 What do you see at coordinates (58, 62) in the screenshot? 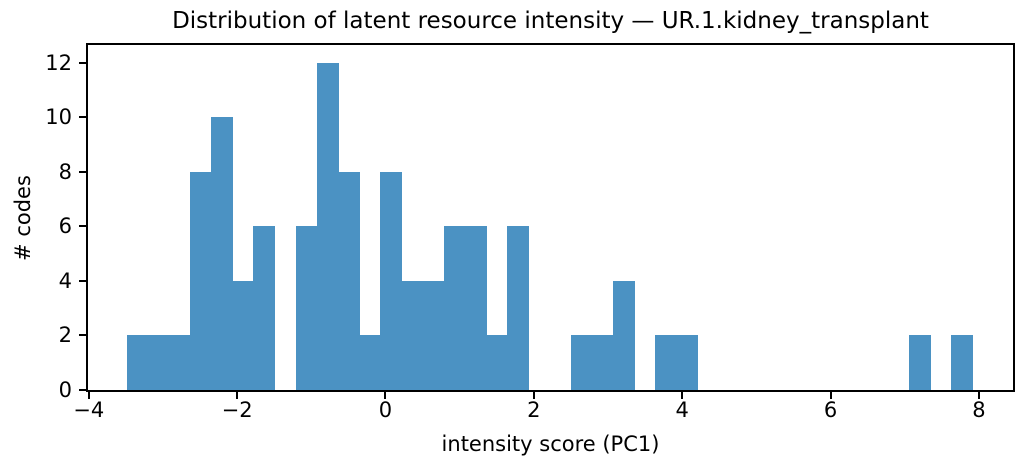
I see `y-tick-label: 12` at bounding box center [58, 62].